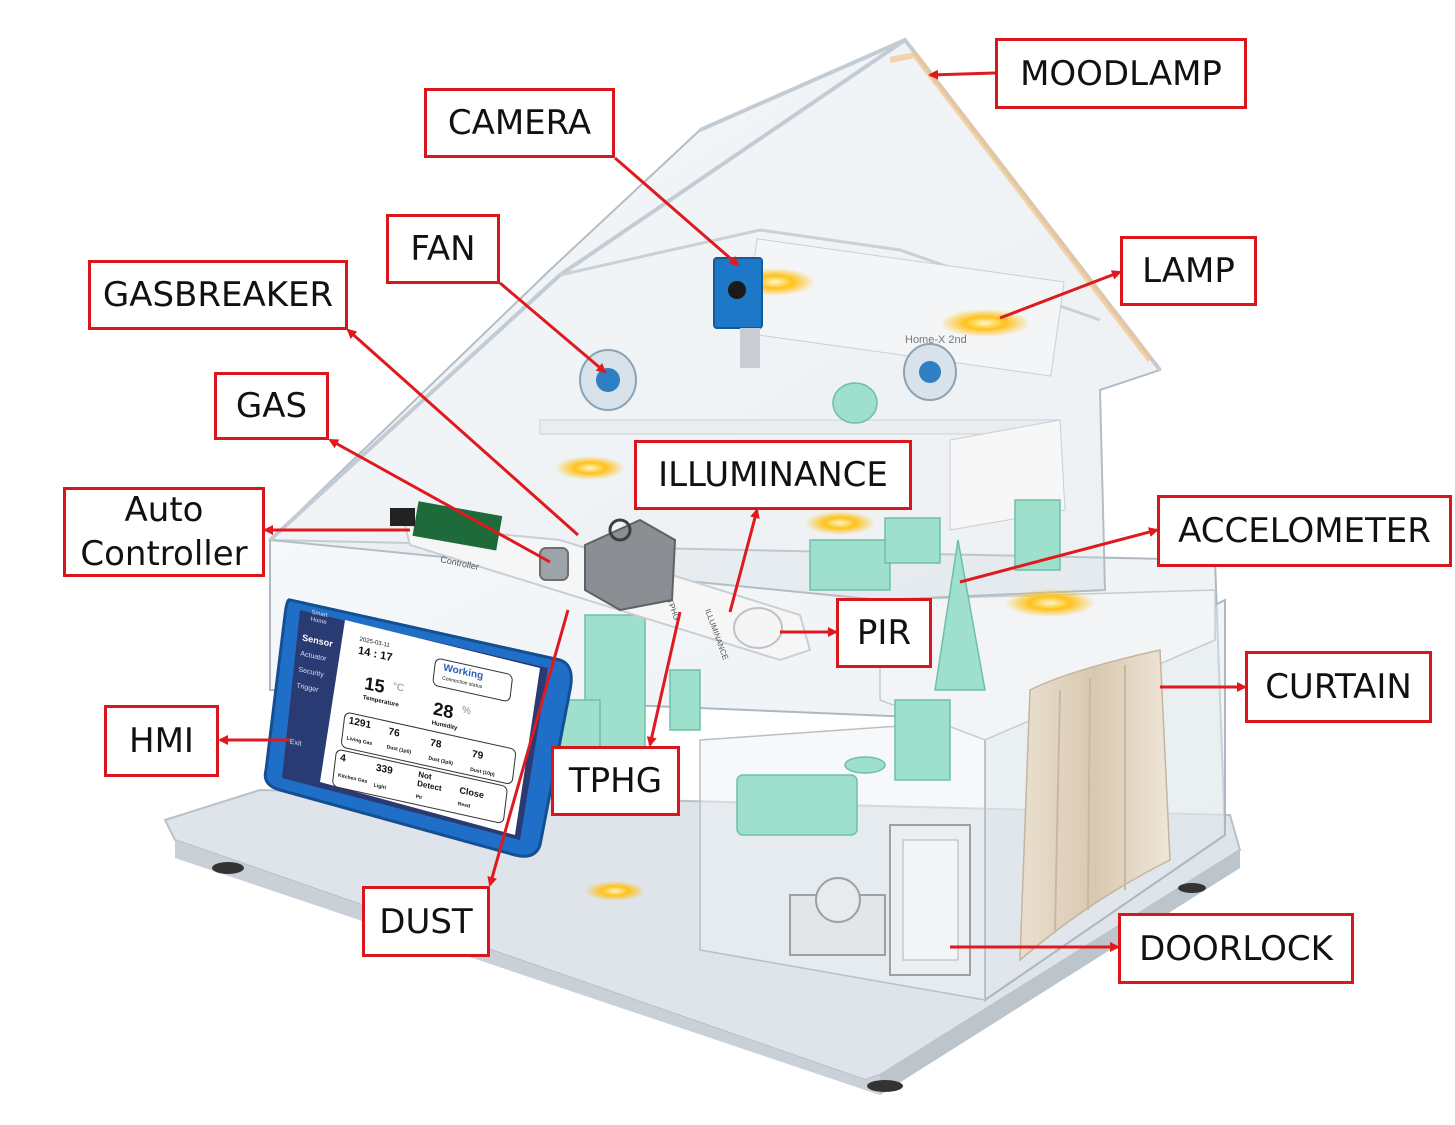  I want to click on label-gas: GAS, so click(271, 406).